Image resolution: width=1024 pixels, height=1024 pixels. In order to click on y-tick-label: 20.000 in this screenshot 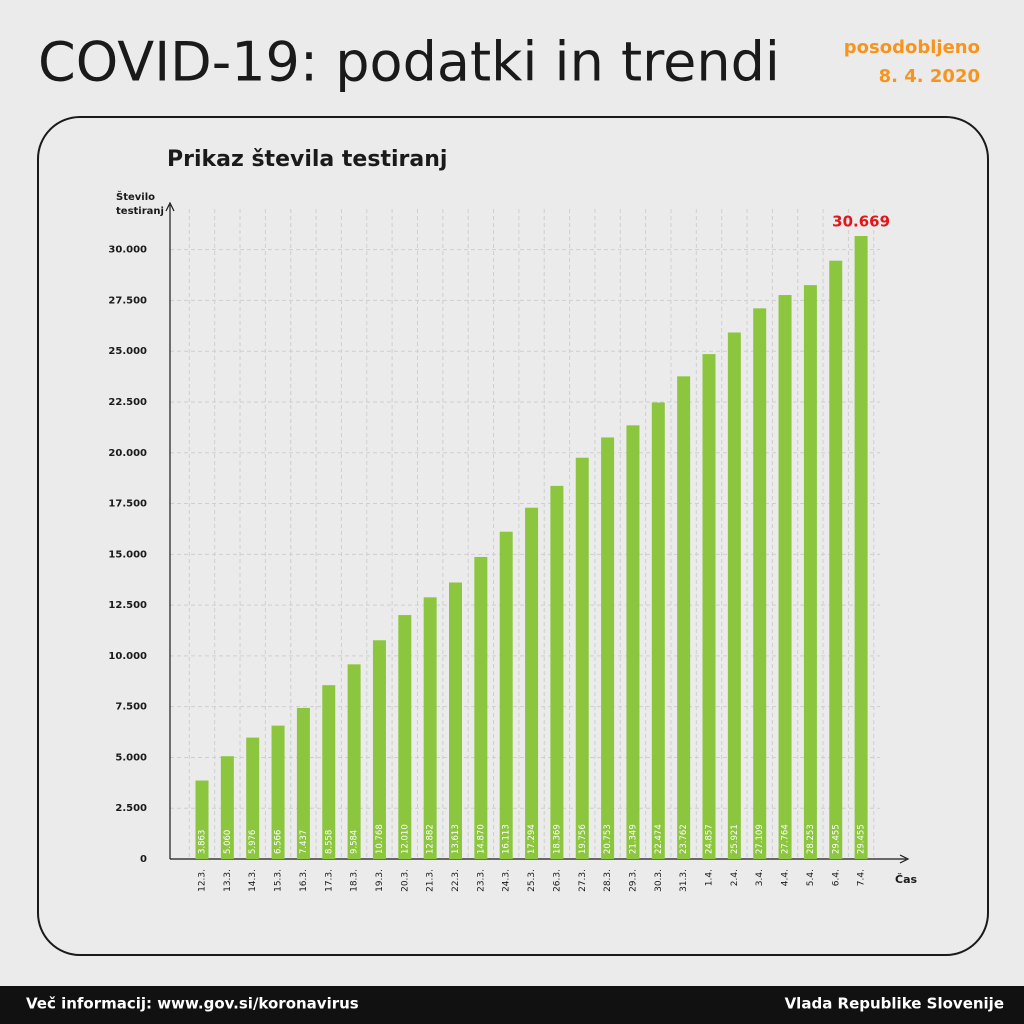, I will do `click(127, 453)`.